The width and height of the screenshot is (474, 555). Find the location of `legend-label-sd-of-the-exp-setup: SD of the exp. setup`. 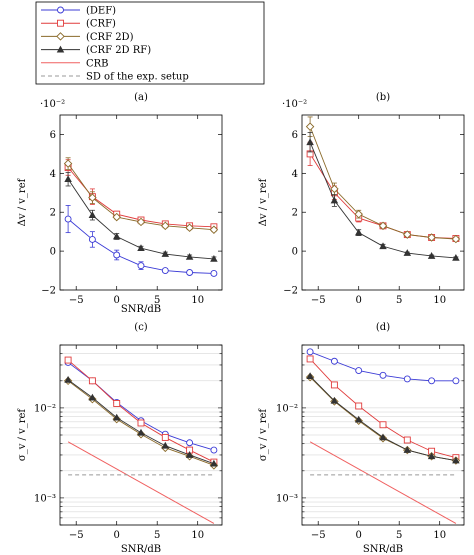

legend-label-sd-of-the-exp-setup: SD of the exp. setup is located at coordinates (137, 77).